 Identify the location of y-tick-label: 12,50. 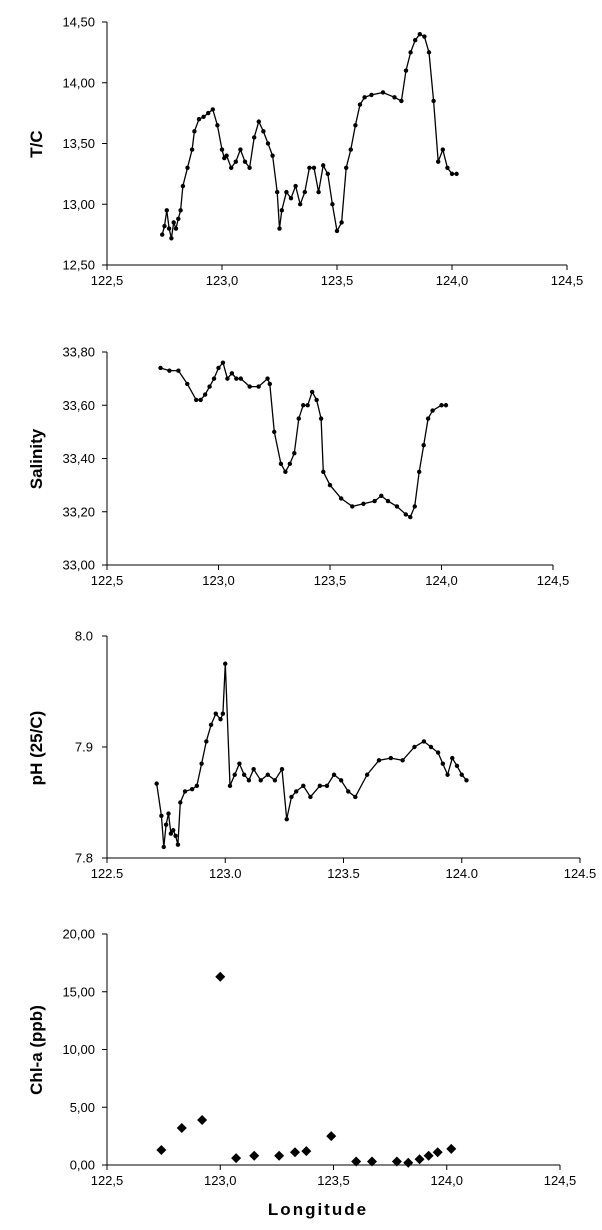
(78, 265).